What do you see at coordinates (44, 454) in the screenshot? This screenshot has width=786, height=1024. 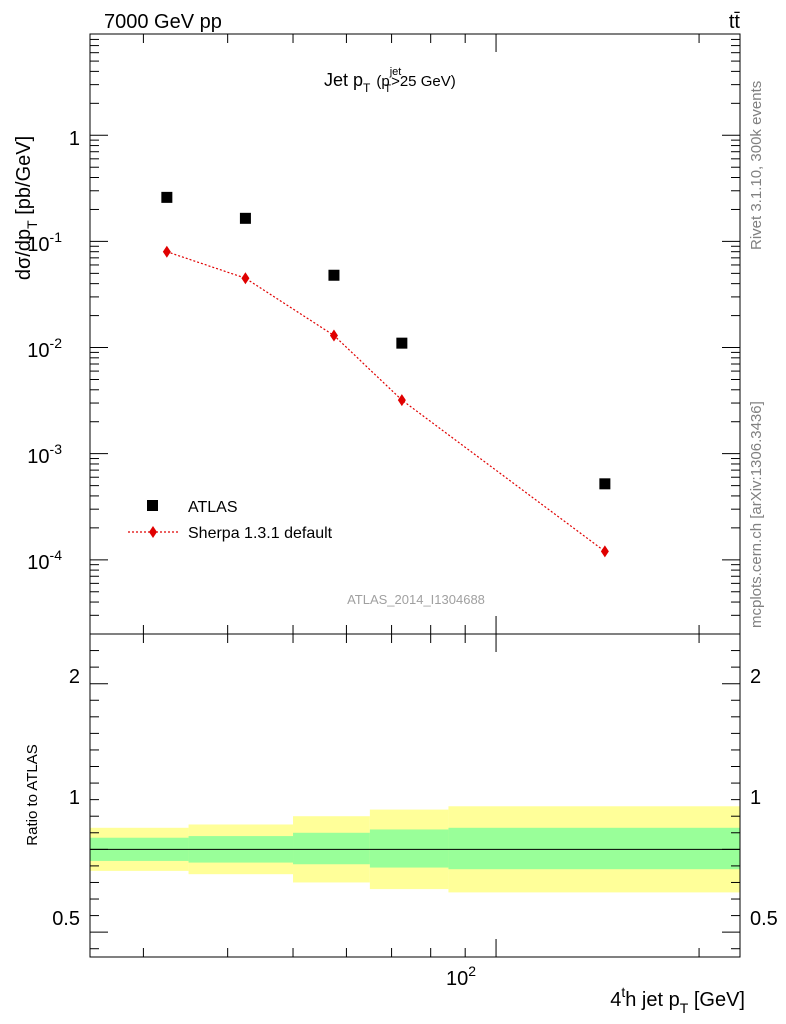 I see `y-tick-label-0.001: 10⁻³` at bounding box center [44, 454].